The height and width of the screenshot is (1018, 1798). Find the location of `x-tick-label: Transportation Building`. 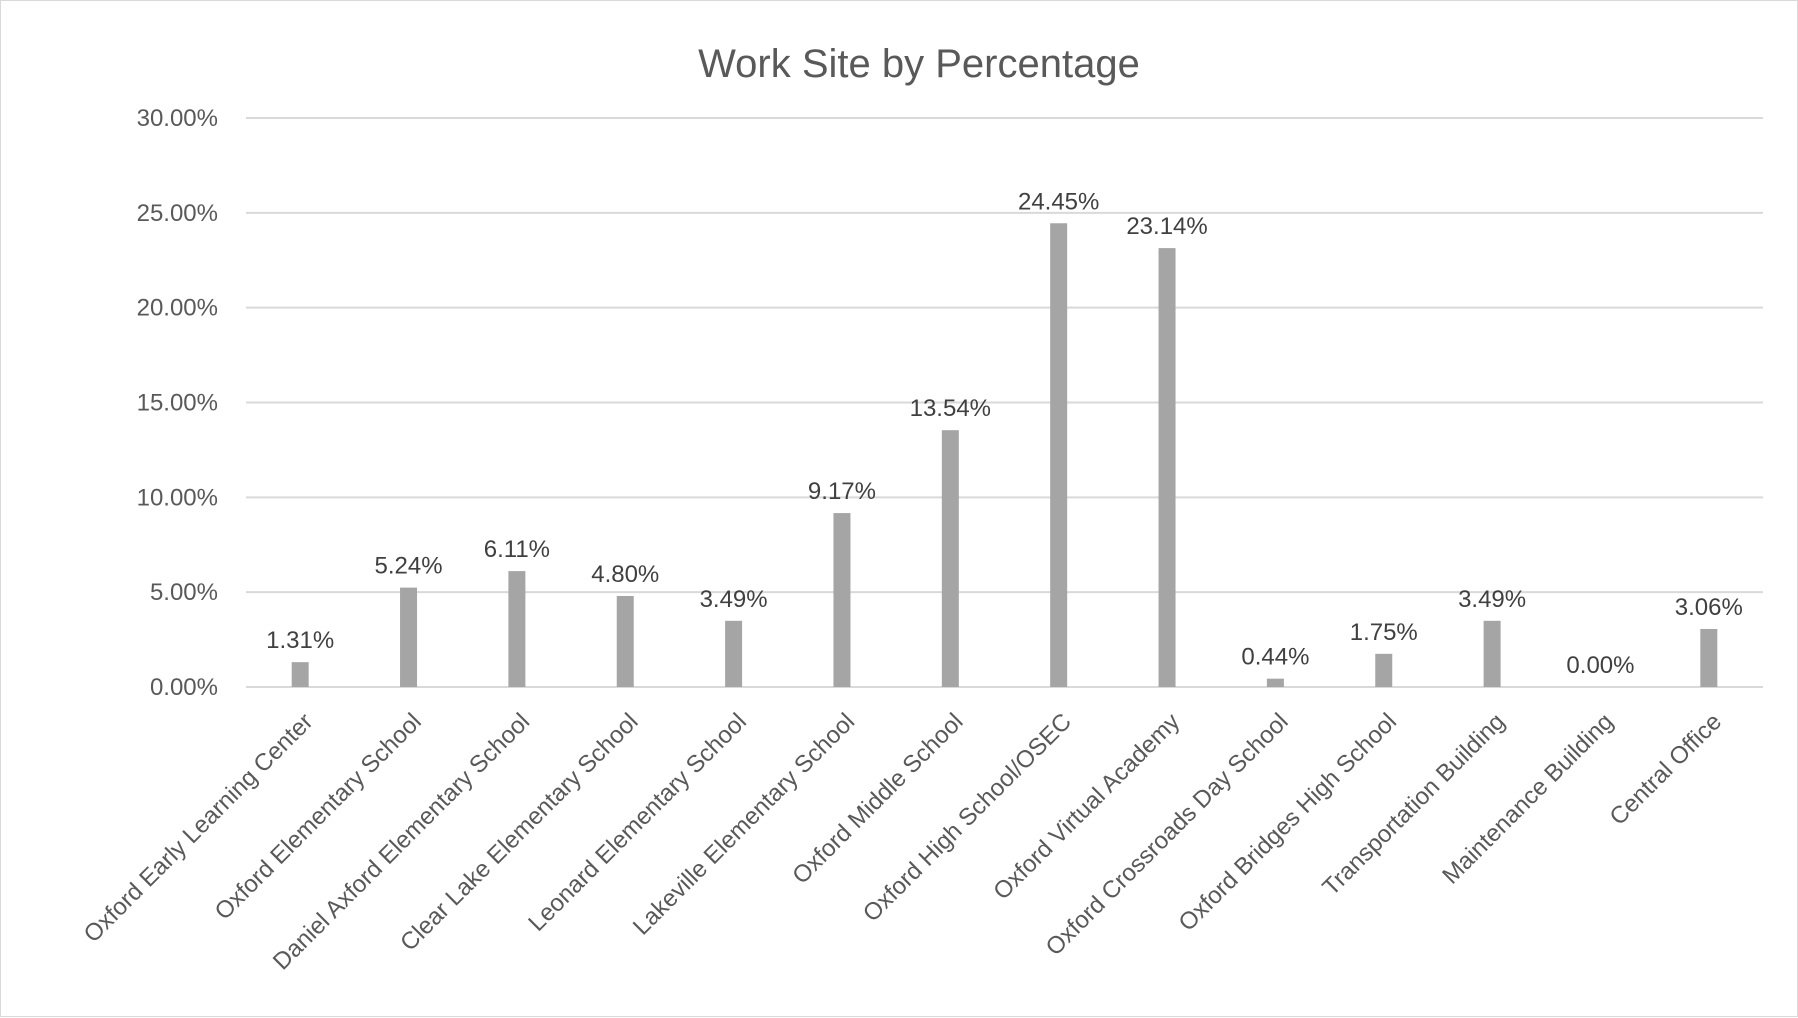

x-tick-label: Transportation Building is located at coordinates (1413, 804).